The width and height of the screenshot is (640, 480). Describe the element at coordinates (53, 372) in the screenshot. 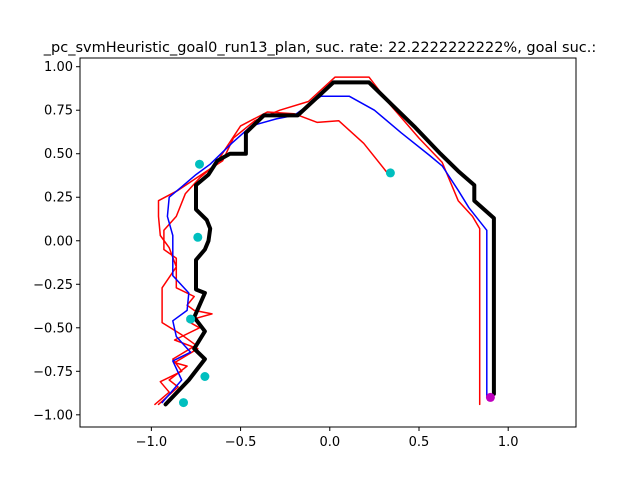

I see `y-tick-label: −0.75` at that location.